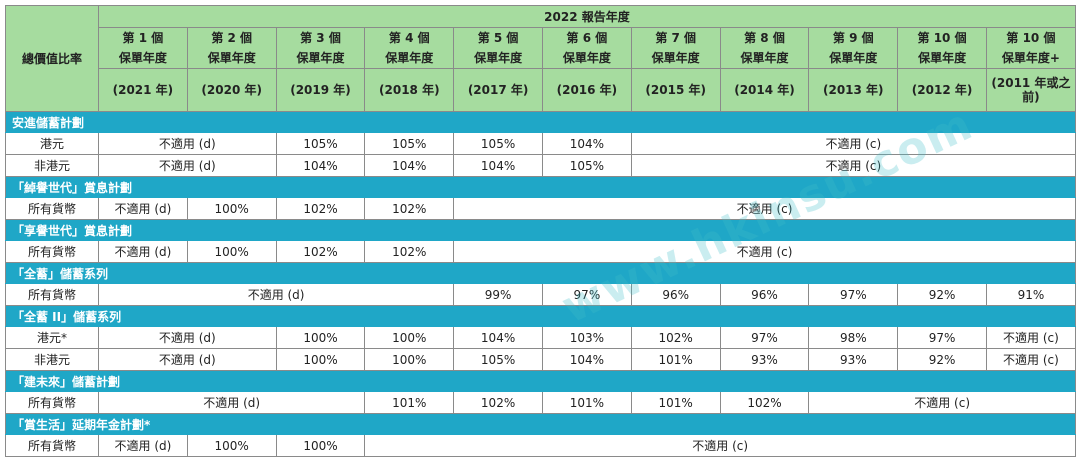  I want to click on period-header: (2016 年), so click(586, 90).